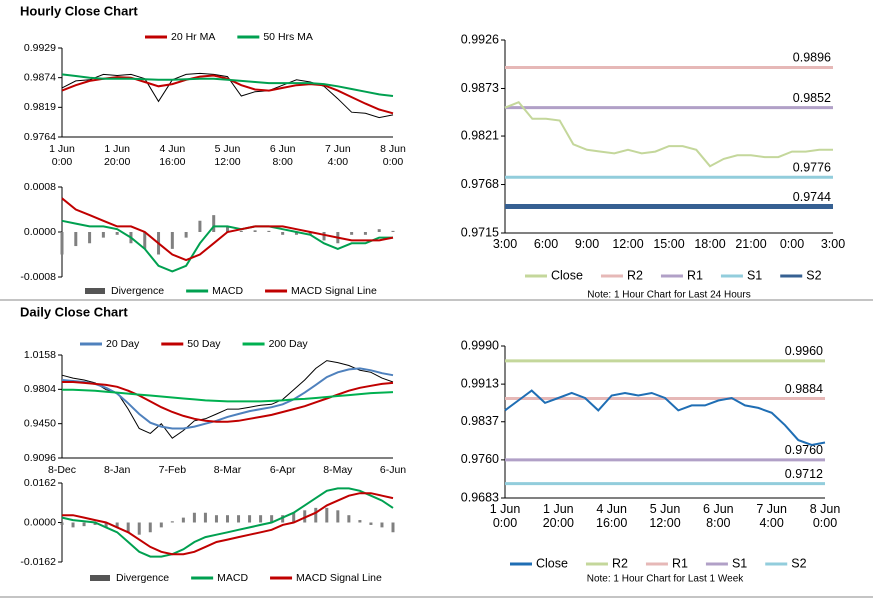  I want to click on x-tick-label: 12:00, so click(627, 244).